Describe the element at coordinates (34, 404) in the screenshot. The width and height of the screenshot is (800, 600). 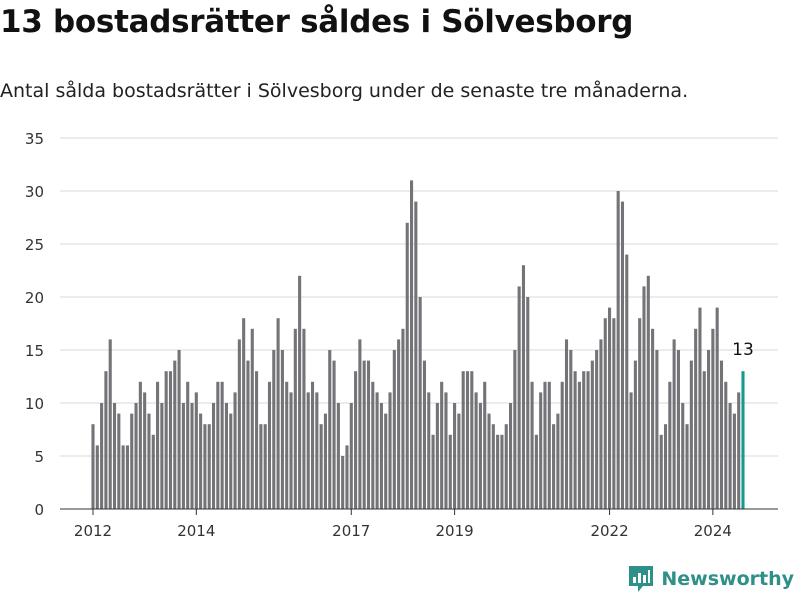
I see `y-tick-label: 10` at that location.